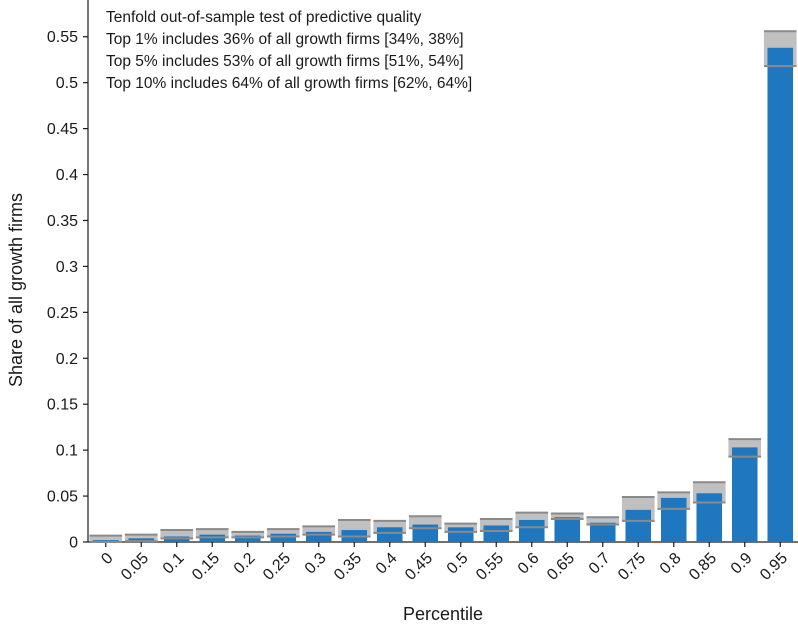 This screenshot has height=628, width=798. What do you see at coordinates (62, 37) in the screenshot?
I see `y-tick-label: 0.55` at bounding box center [62, 37].